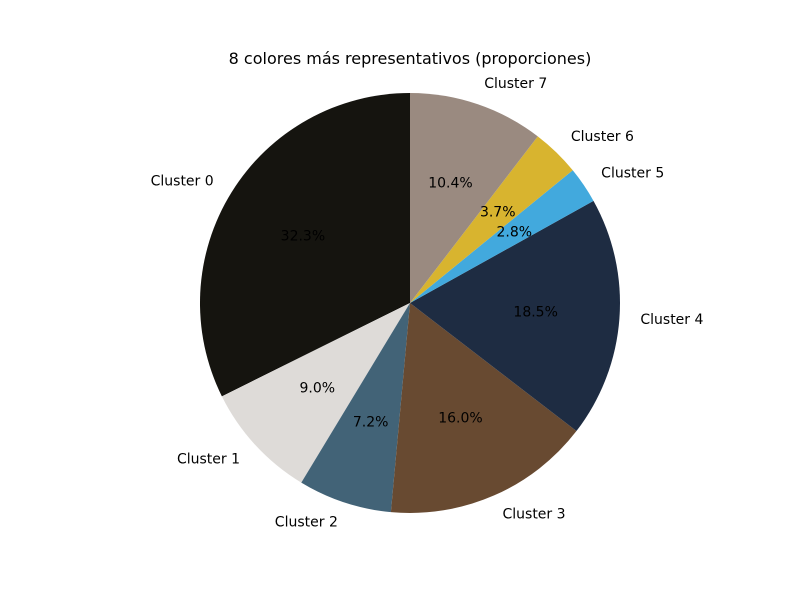 The width and height of the screenshot is (800, 600). What do you see at coordinates (632, 173) in the screenshot?
I see `slice-label-cluster-5: Cluster 5` at bounding box center [632, 173].